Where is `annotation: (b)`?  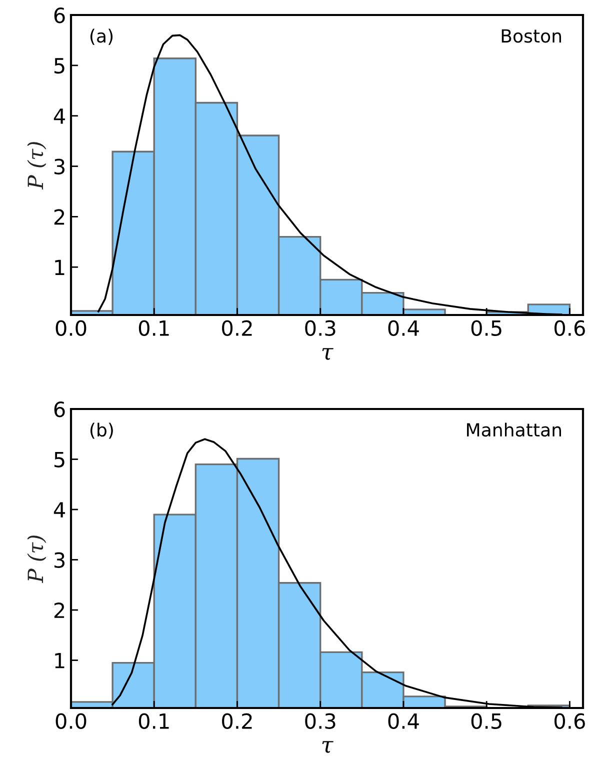 annotation: (b) is located at coordinates (101, 430).